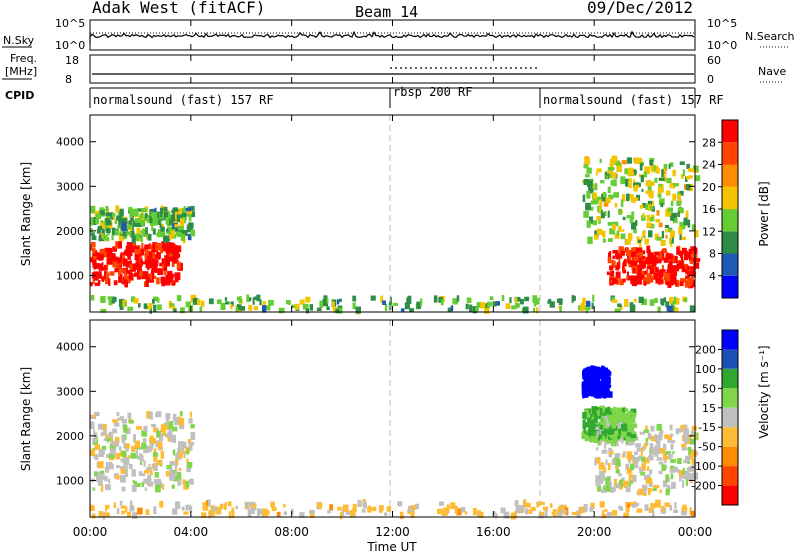 The image size is (800, 554). What do you see at coordinates (70, 186) in the screenshot?
I see `y-tick-label: 3000` at bounding box center [70, 186].